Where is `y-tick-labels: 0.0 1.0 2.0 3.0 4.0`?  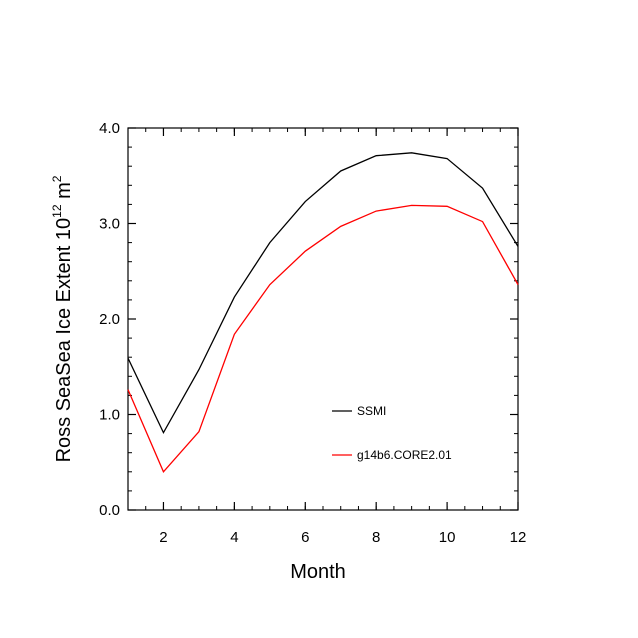 y-tick-labels: 0.0 1.0 2.0 3.0 4.0 is located at coordinates (109, 319).